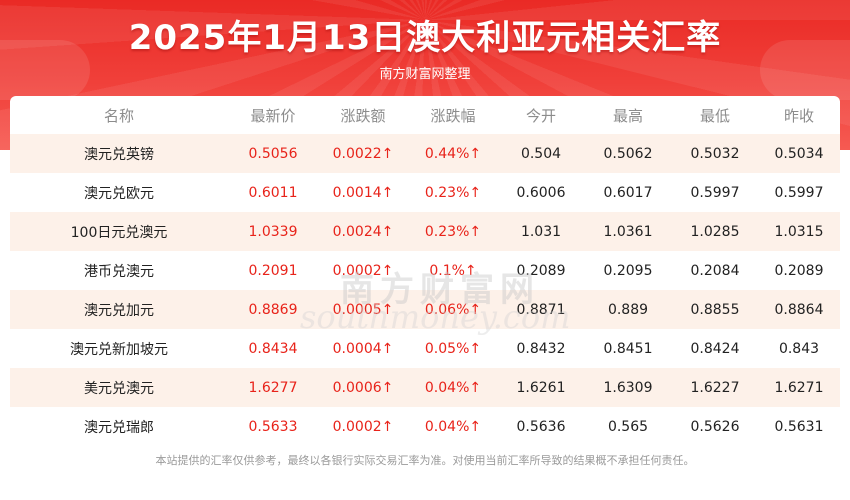 Image resolution: width=850 pixels, height=500 pixels. Describe the element at coordinates (453, 153) in the screenshot. I see `cell-change-pct: 0.44%↑` at that location.